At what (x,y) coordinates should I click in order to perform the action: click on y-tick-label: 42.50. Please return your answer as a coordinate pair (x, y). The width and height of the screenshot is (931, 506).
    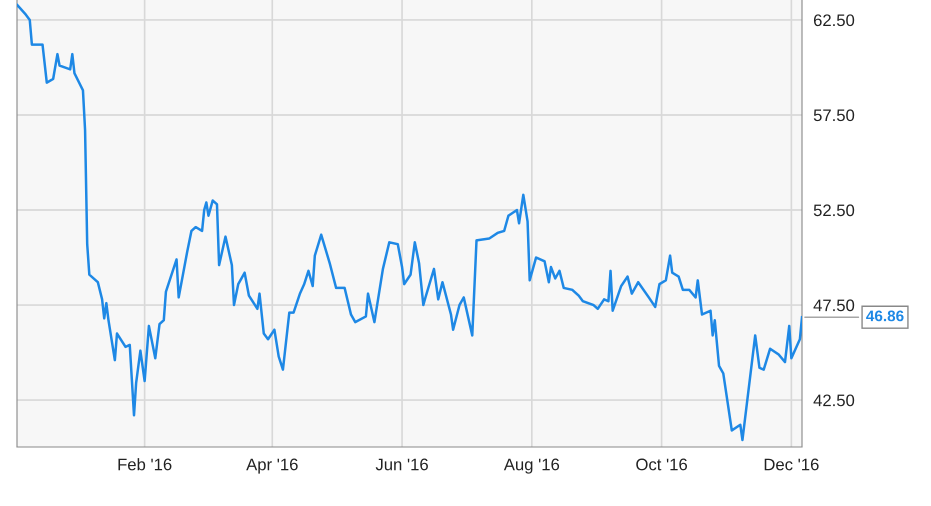
    Looking at the image, I should click on (833, 400).